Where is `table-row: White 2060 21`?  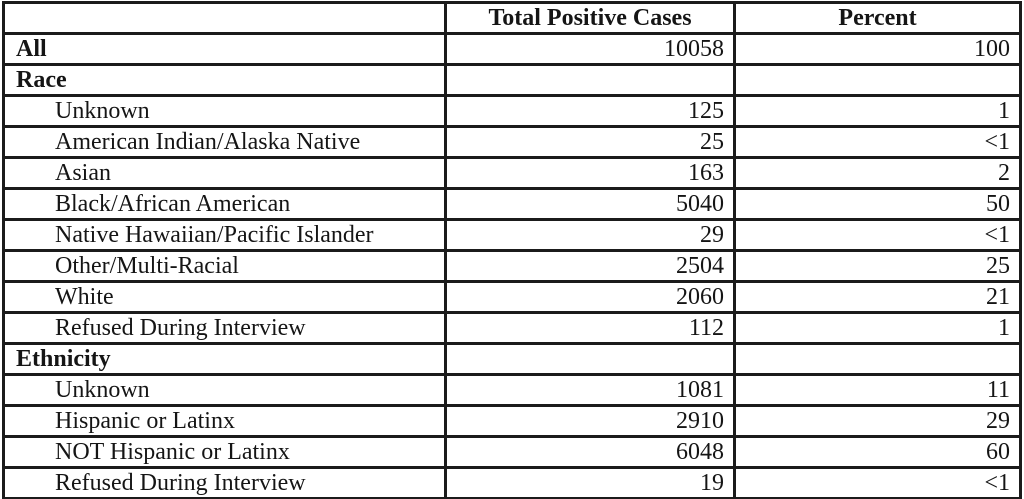
table-row: White 2060 21 is located at coordinates (512, 297).